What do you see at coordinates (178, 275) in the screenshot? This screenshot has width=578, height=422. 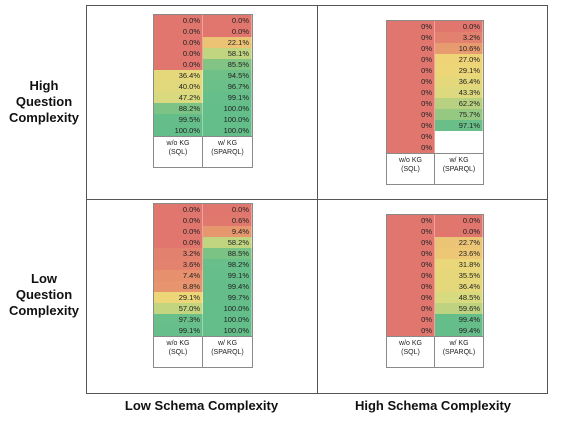 I see `heatmap-cell: 7.4%` at bounding box center [178, 275].